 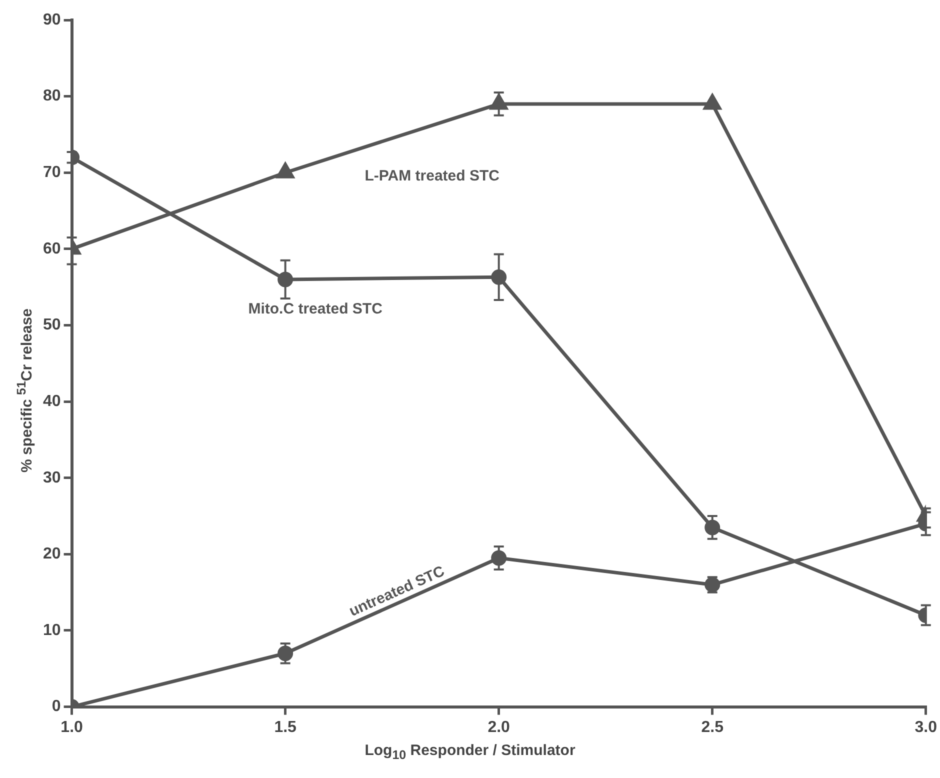 I want to click on y-tick-label: 60, so click(x=52, y=249).